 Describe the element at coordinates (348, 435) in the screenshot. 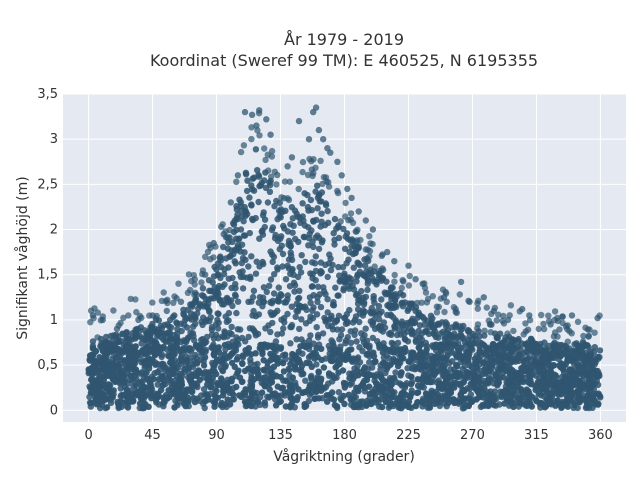

I see `x-axis-ticks: 0 45 90 135 180 225 270 315 360` at that location.